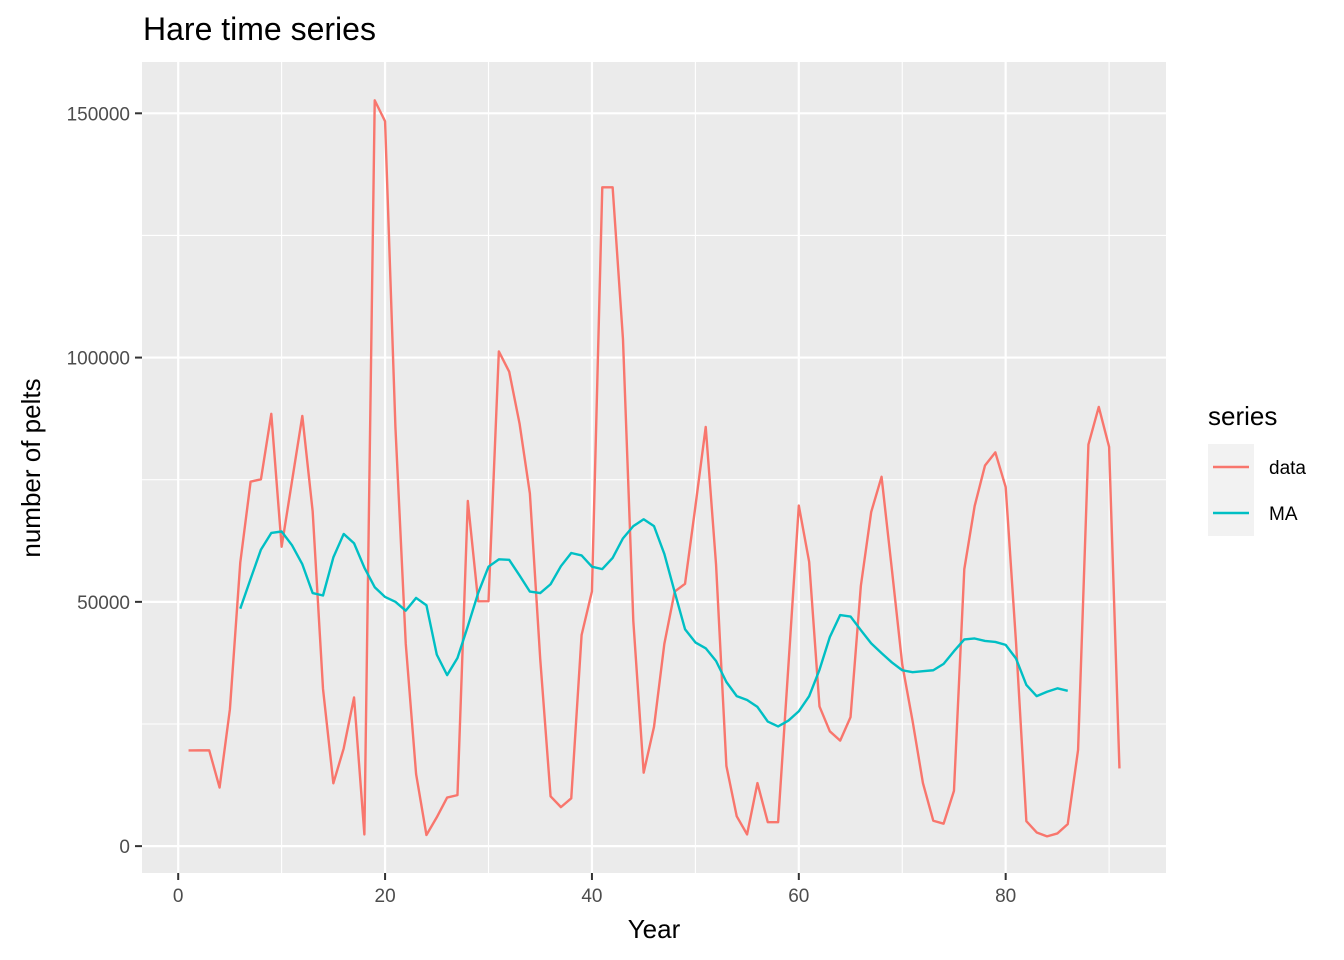 This screenshot has width=1344, height=960. Describe the element at coordinates (1005, 896) in the screenshot. I see `x-tick-label: 80` at that location.